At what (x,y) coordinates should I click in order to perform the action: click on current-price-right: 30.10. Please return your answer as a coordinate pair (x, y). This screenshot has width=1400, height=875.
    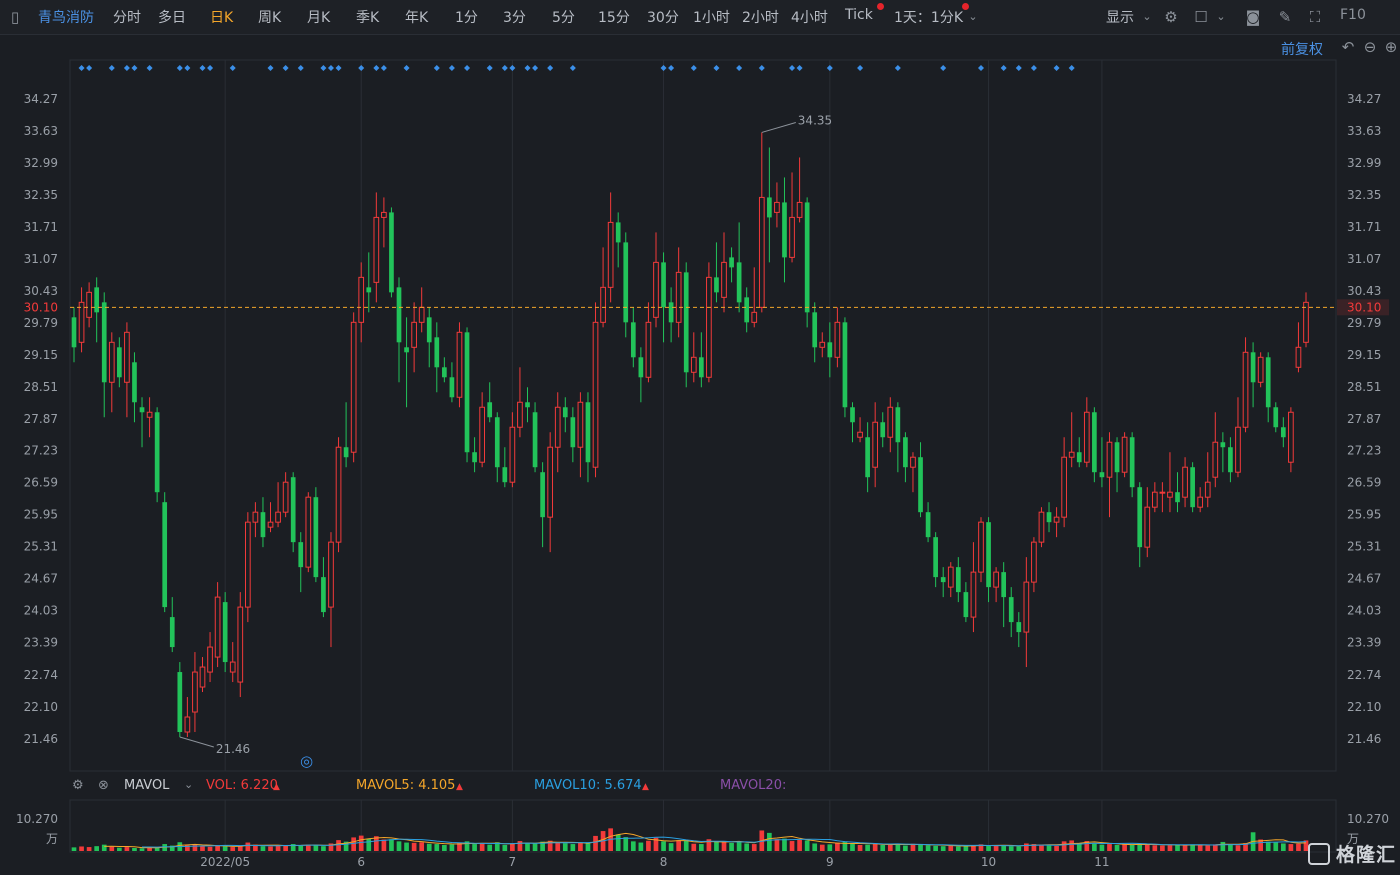
    Looking at the image, I should click on (1364, 307).